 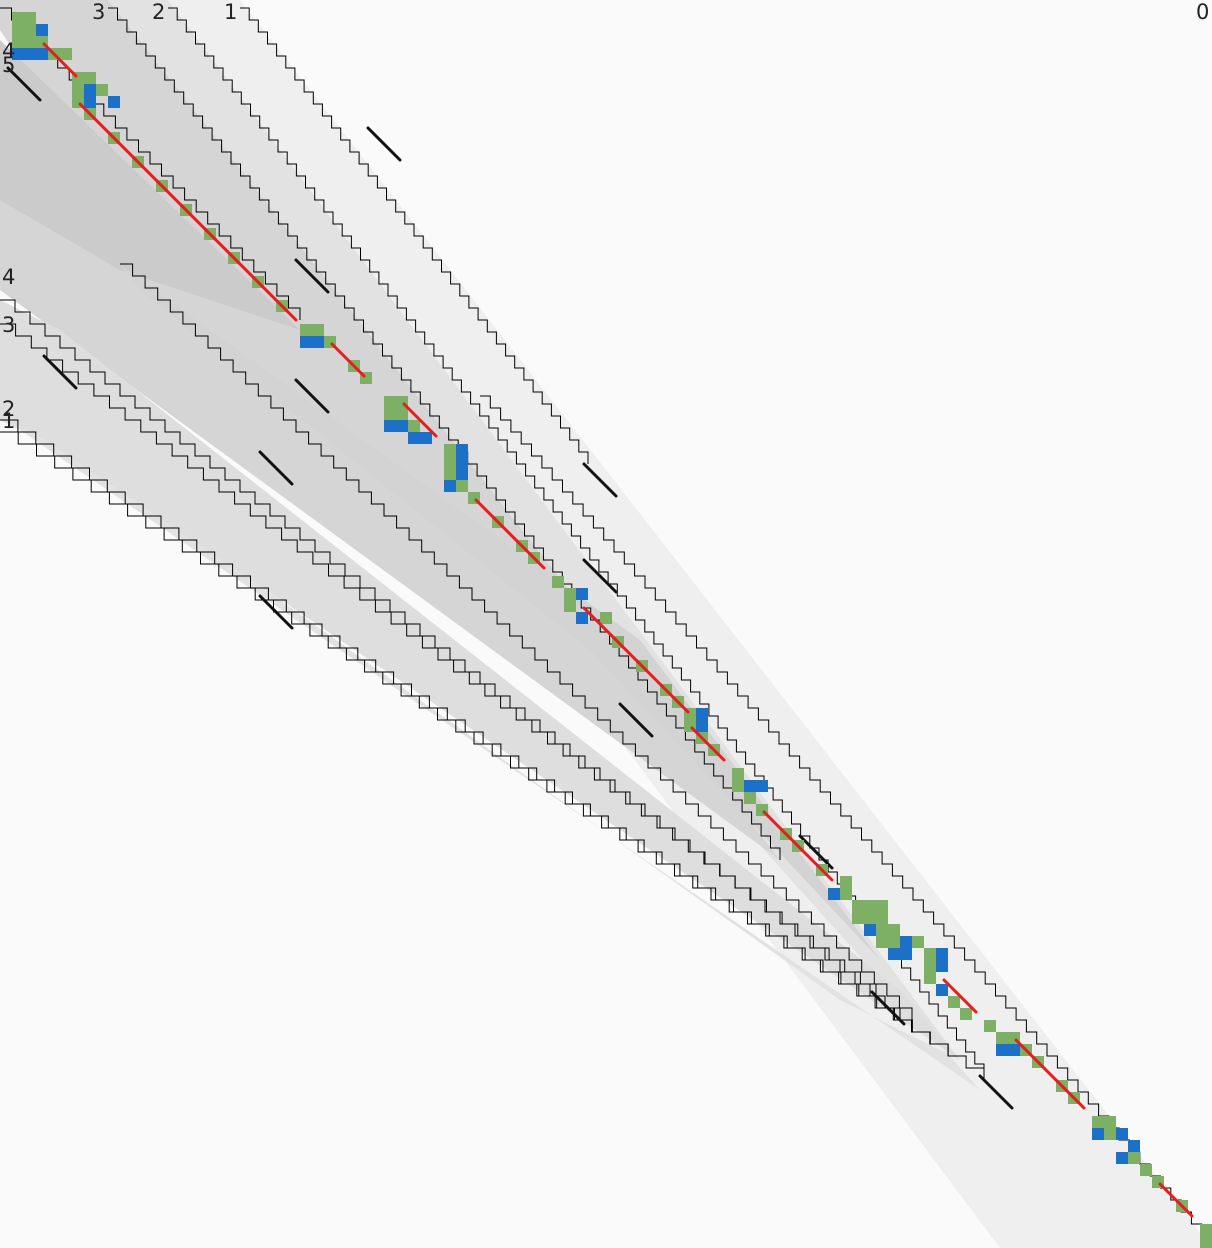 What do you see at coordinates (8, 51) in the screenshot?
I see `left-label-4a: 4` at bounding box center [8, 51].